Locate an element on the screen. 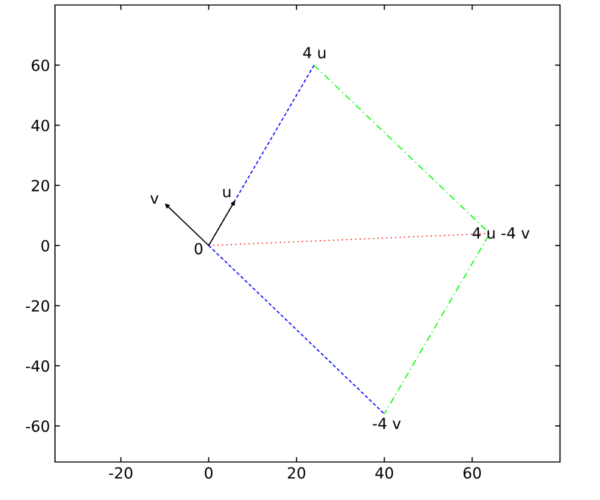 The image size is (600, 500). y-tick-label: -40 is located at coordinates (38, 366).